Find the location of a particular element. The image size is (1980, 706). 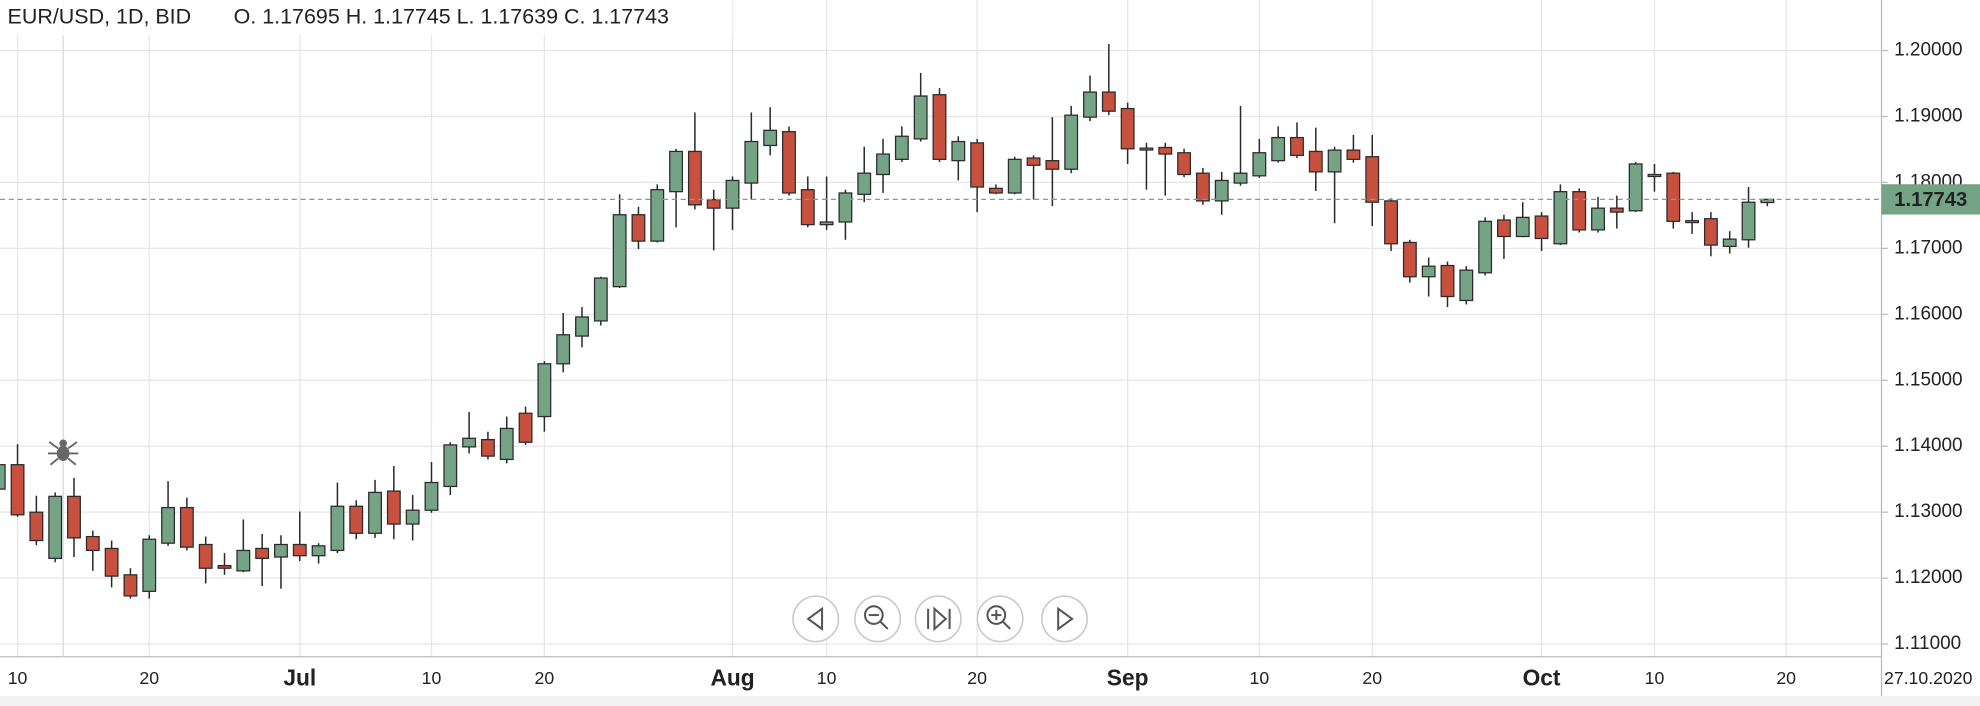

symbol-label: EUR/USD, 1D, BID is located at coordinates (100, 16).